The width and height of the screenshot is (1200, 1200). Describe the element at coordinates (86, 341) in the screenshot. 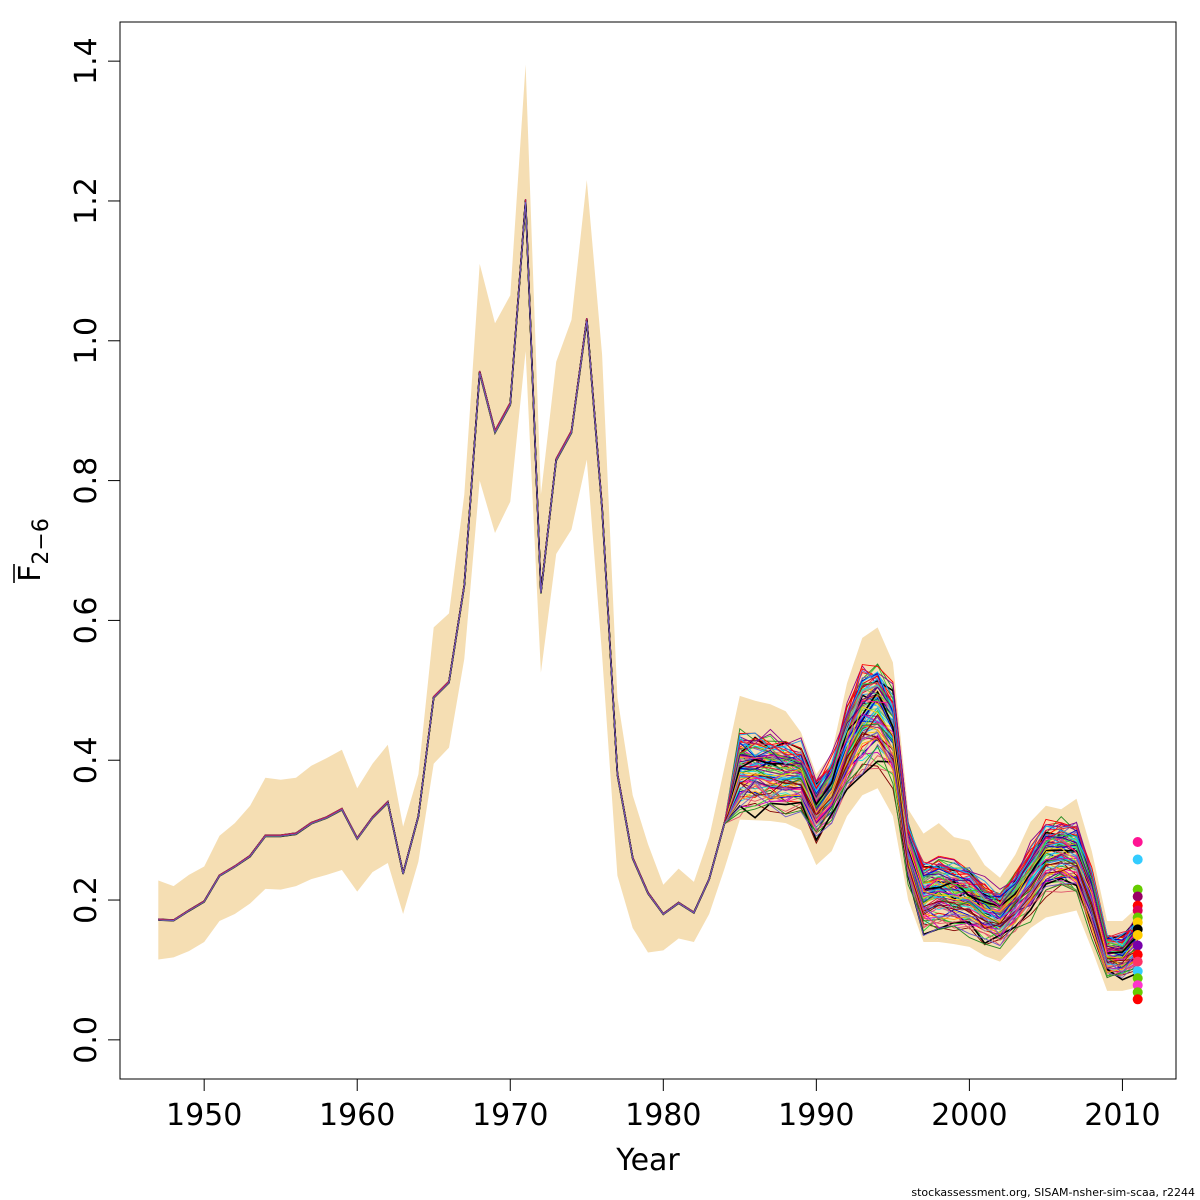

I see `y-tick-label: 1.0` at that location.